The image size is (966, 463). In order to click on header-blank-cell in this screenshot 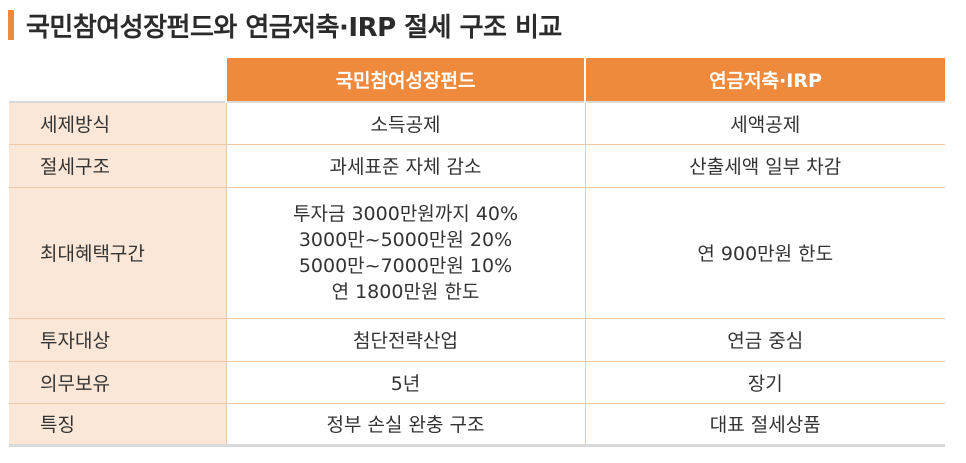, I will do `click(117, 80)`.